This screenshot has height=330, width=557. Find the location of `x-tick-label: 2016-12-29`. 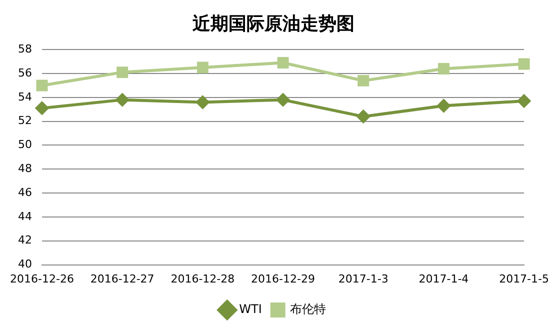

x-tick-label: 2016-12-29 is located at coordinates (283, 279).